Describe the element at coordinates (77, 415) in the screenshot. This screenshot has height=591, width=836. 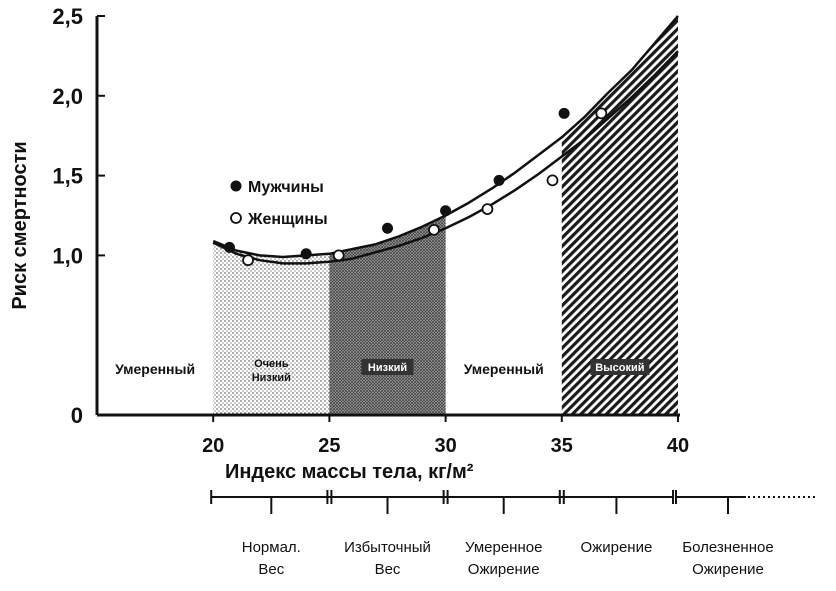
I see `y-tick-label: 0` at that location.